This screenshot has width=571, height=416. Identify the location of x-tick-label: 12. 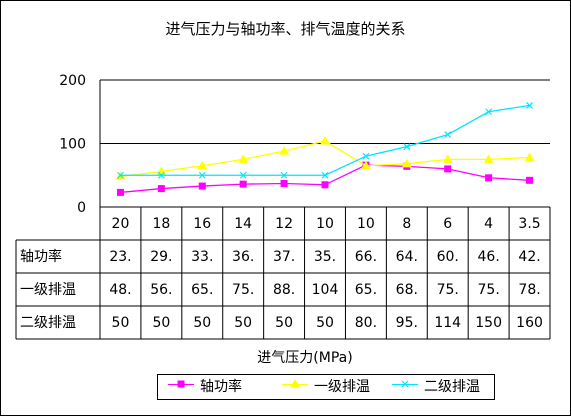
(284, 224).